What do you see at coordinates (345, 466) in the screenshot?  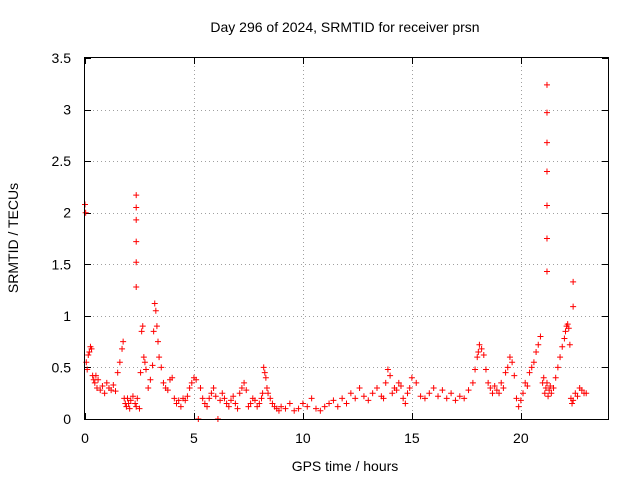 I see `x-axis-label: GPS time / hours` at bounding box center [345, 466].